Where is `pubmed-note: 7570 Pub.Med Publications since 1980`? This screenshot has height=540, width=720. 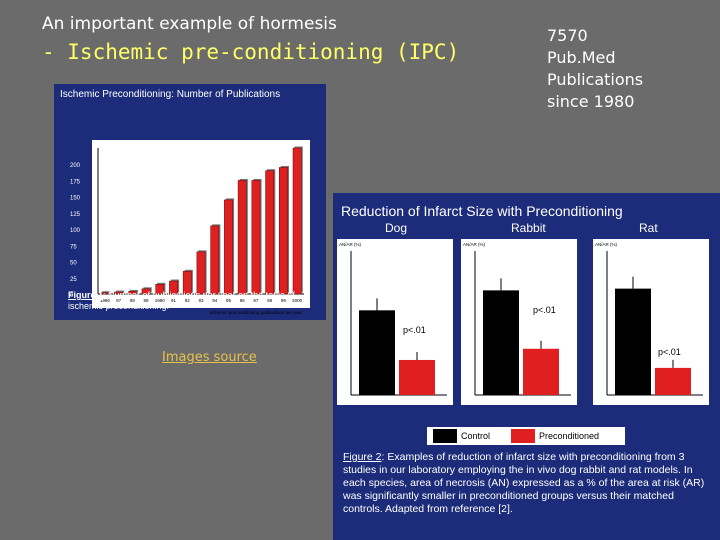 pubmed-note: 7570 Pub.Med Publications since 1980 is located at coordinates (595, 69).